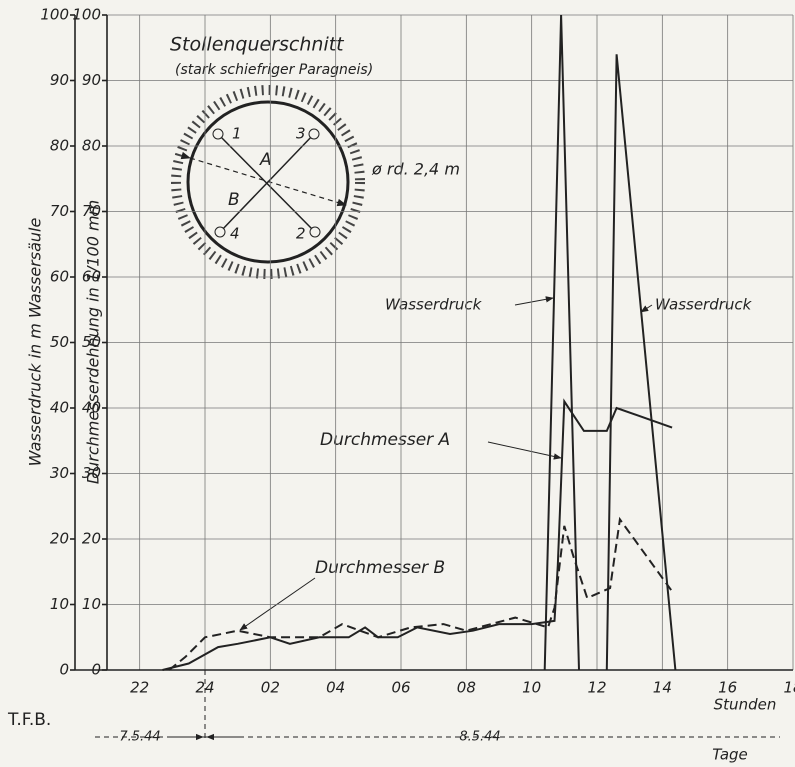 The image size is (795, 767). What do you see at coordinates (91, 473) in the screenshot?
I see `y2-tick-label: 30` at bounding box center [91, 473].